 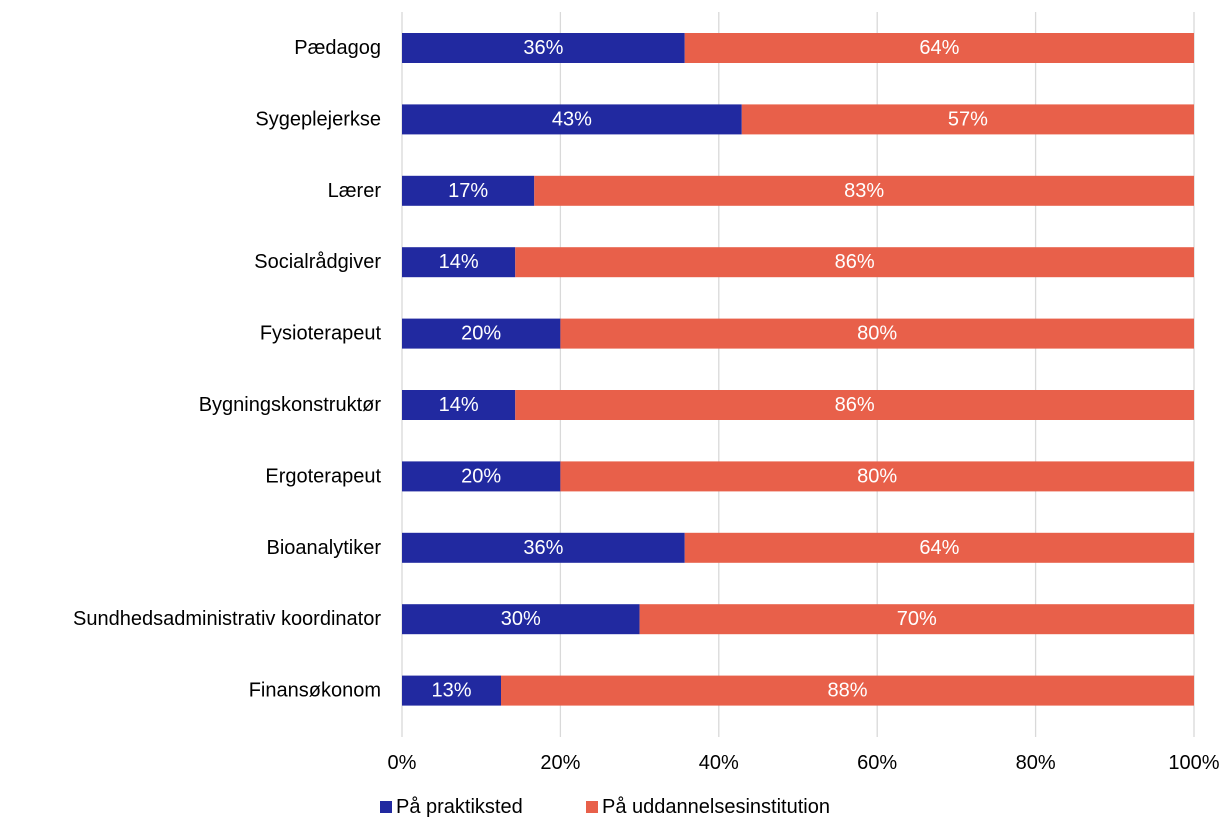 What do you see at coordinates (317, 262) in the screenshot?
I see `category-label: Socialrådgiver` at bounding box center [317, 262].